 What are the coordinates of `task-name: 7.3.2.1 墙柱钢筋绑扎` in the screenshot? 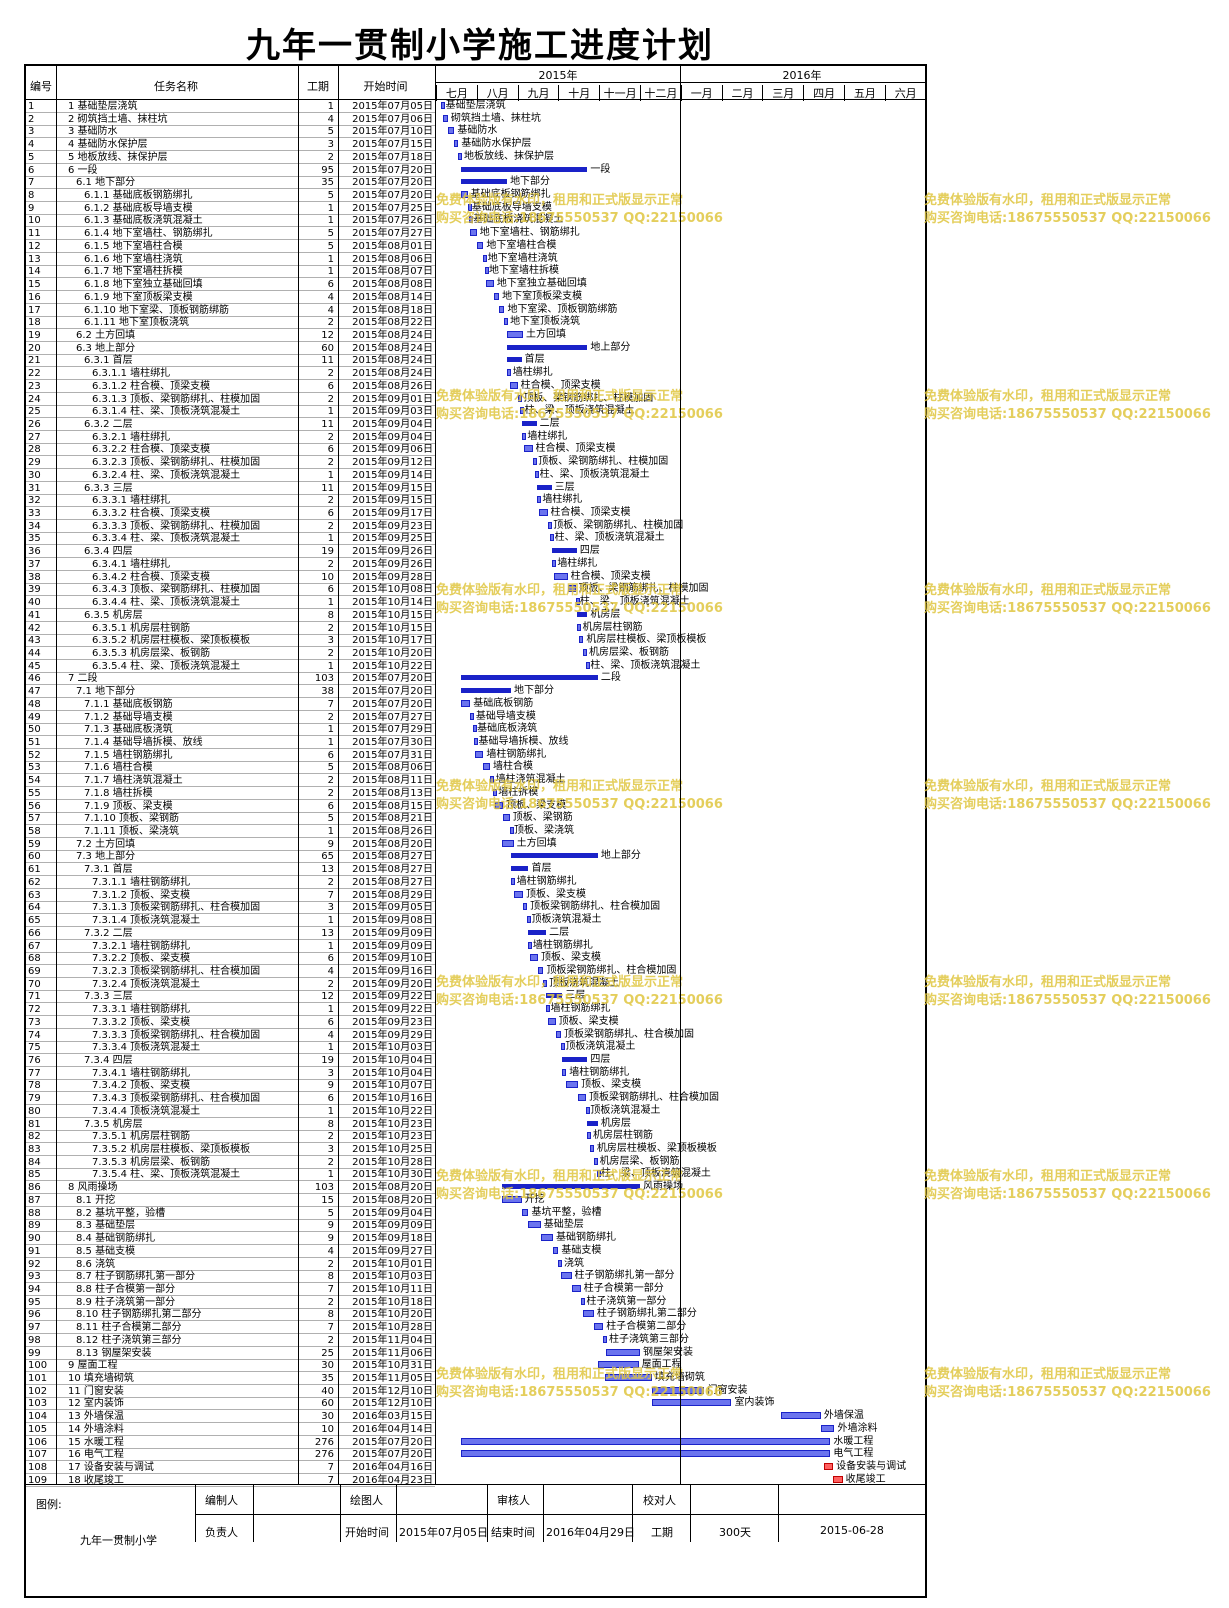 It's located at (141, 946).